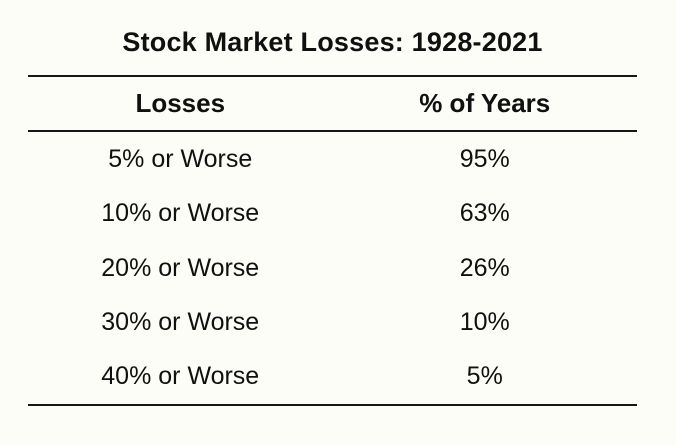  I want to click on cell-pct: 95%, so click(484, 158).